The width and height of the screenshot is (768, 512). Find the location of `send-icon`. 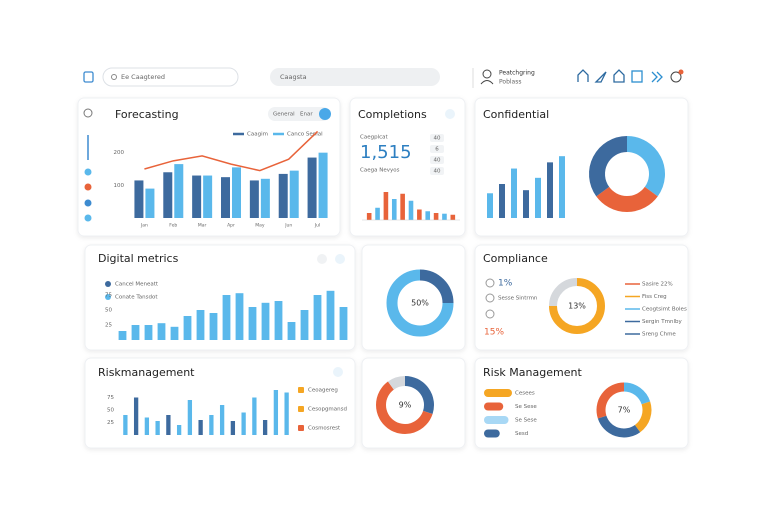

send-icon is located at coordinates (600, 77).